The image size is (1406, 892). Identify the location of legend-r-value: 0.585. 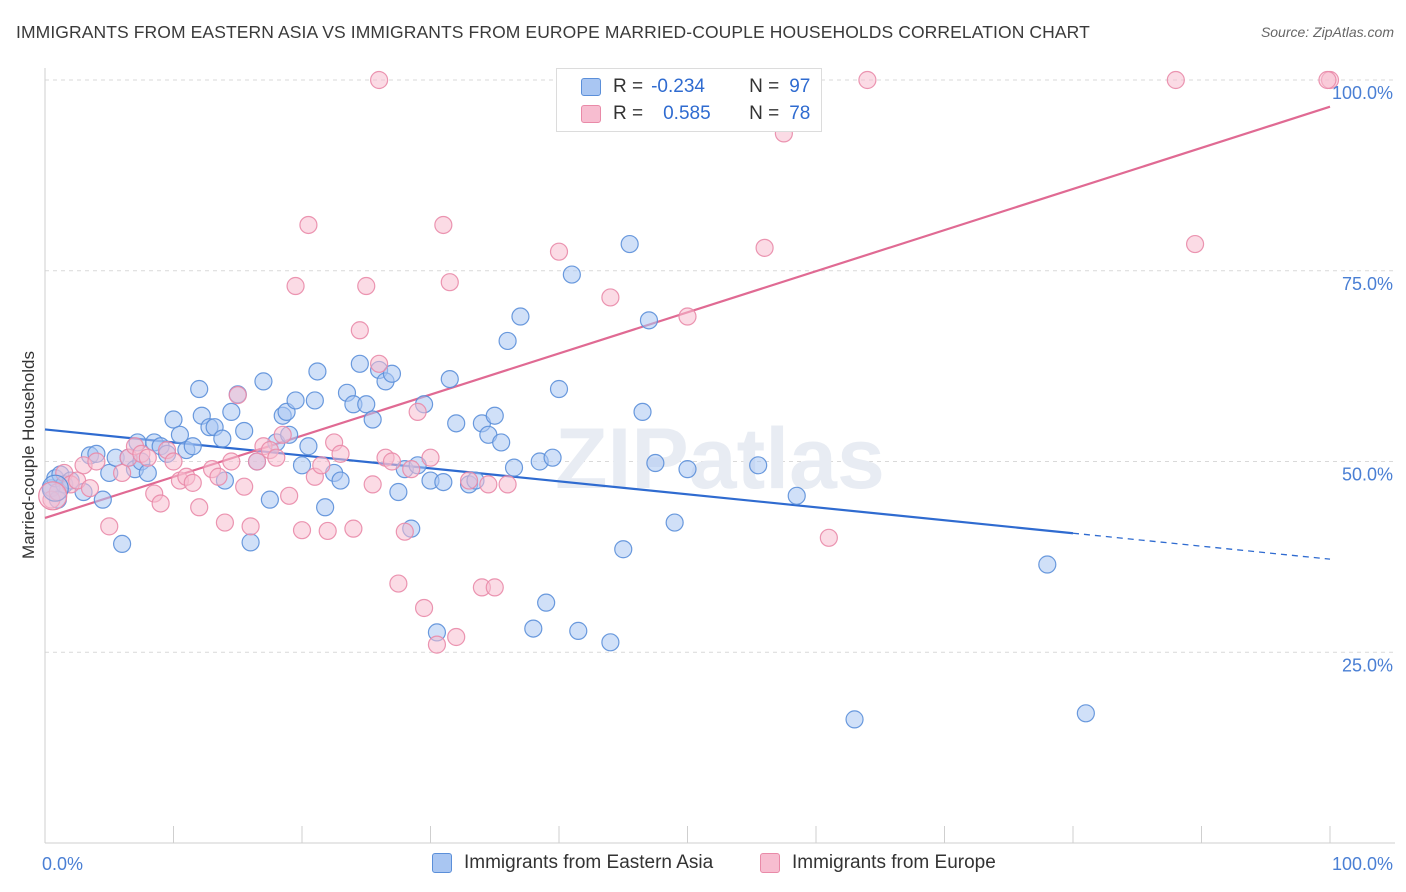
(687, 113).